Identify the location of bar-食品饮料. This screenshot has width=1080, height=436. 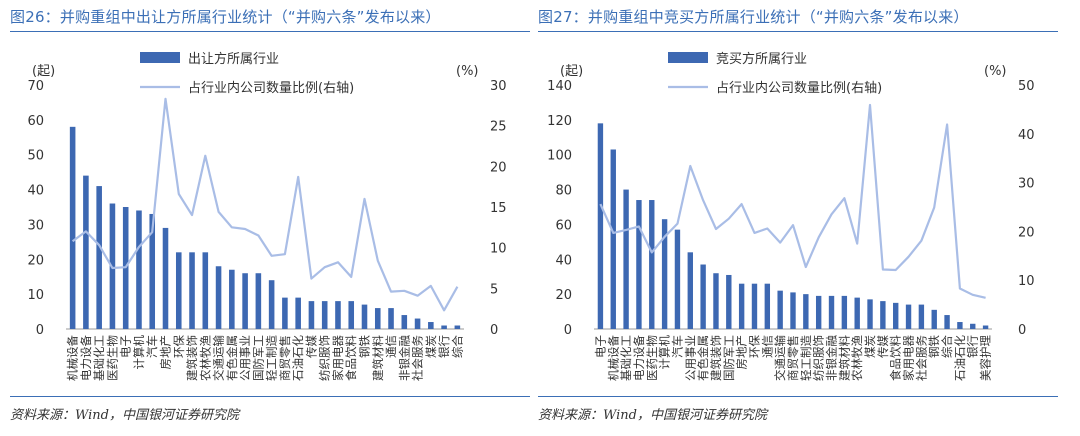
(896, 315).